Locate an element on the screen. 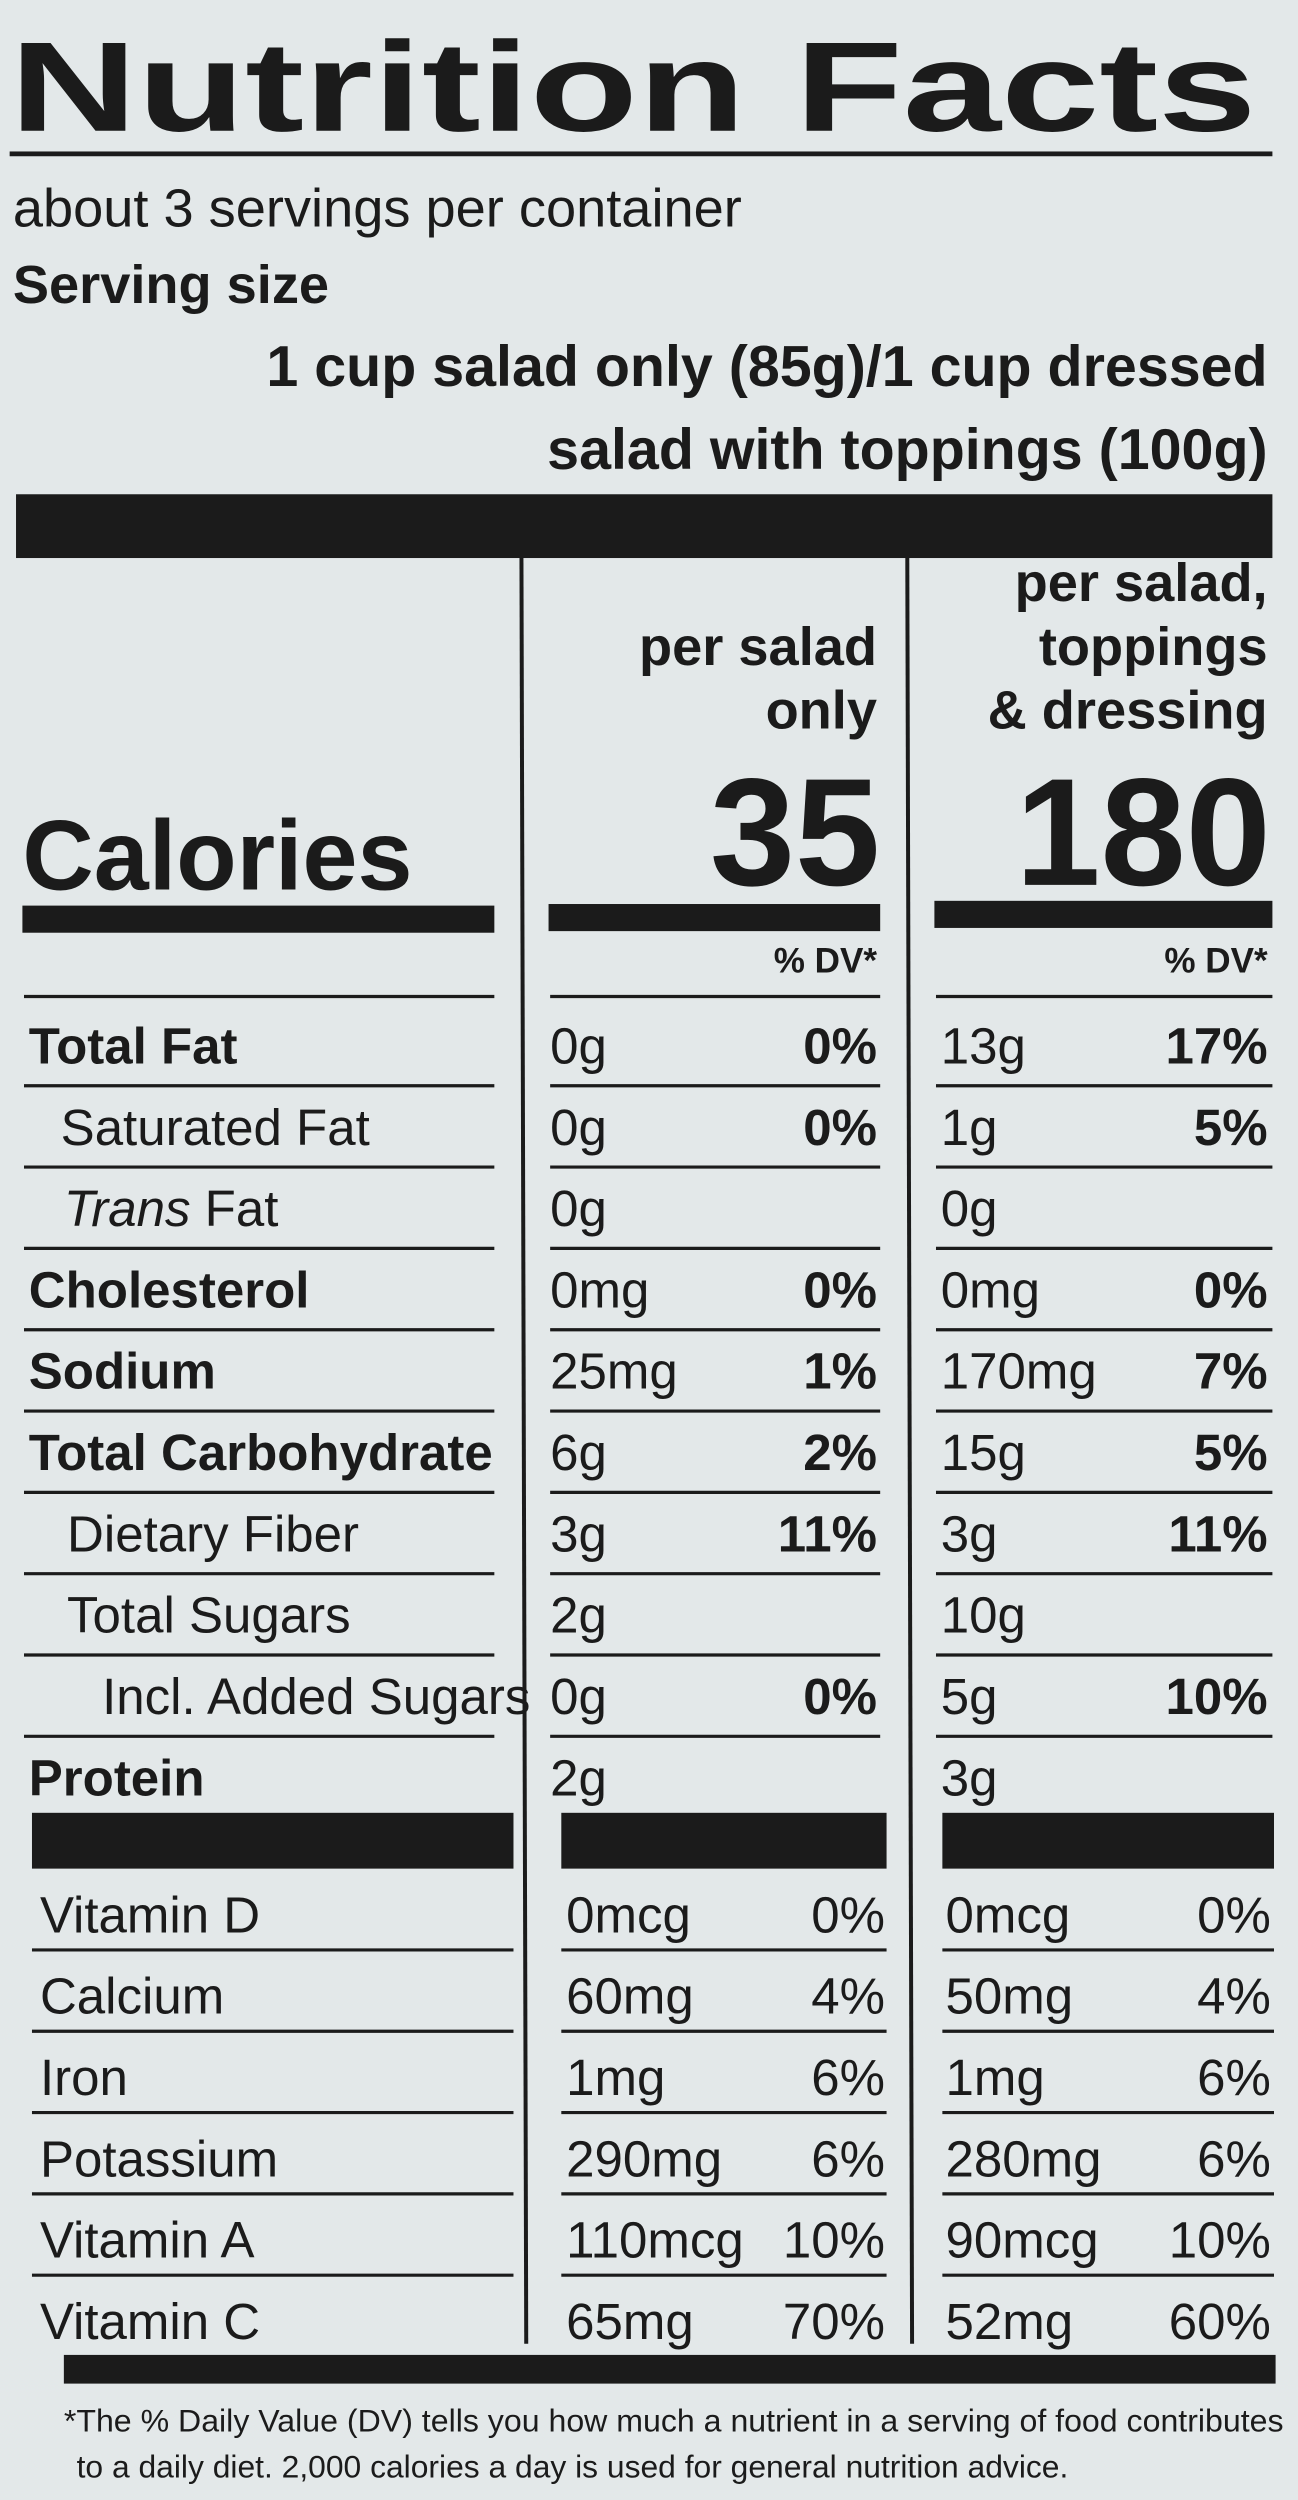 This screenshot has width=1298, height=2500. nutrient-name-text: Total Sugars is located at coordinates (209, 1615).